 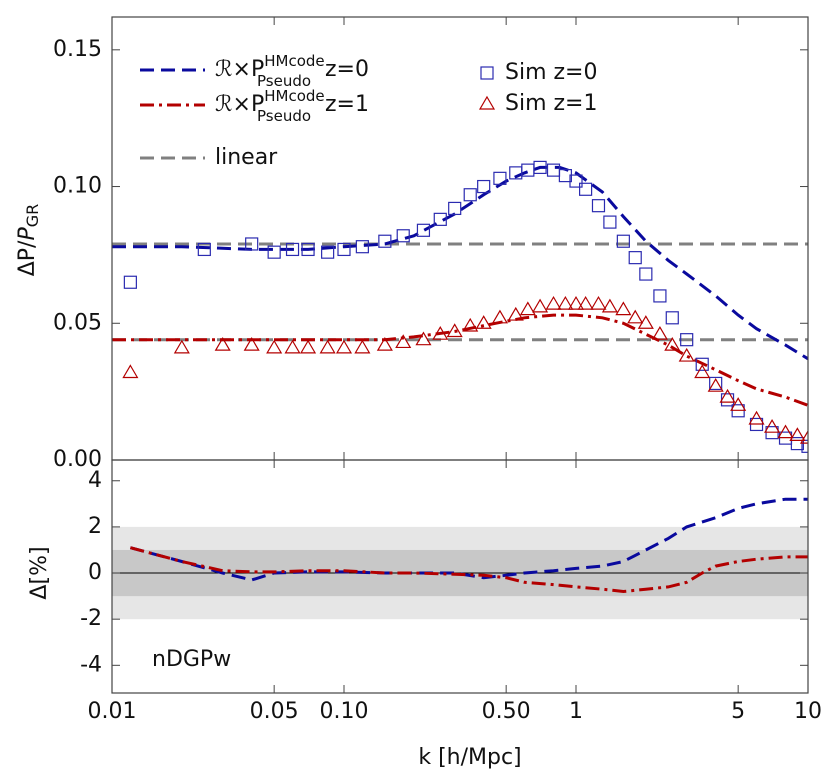 I want to click on y-tick-label: 0, so click(x=95, y=572).